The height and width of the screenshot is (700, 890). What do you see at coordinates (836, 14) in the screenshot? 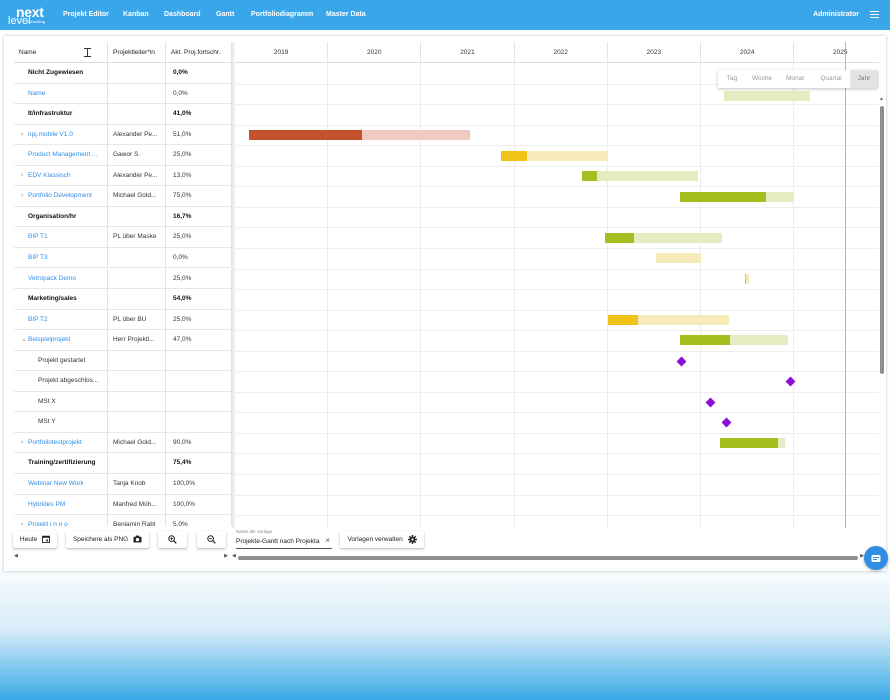
I see `user-menu: Administrator` at bounding box center [836, 14].